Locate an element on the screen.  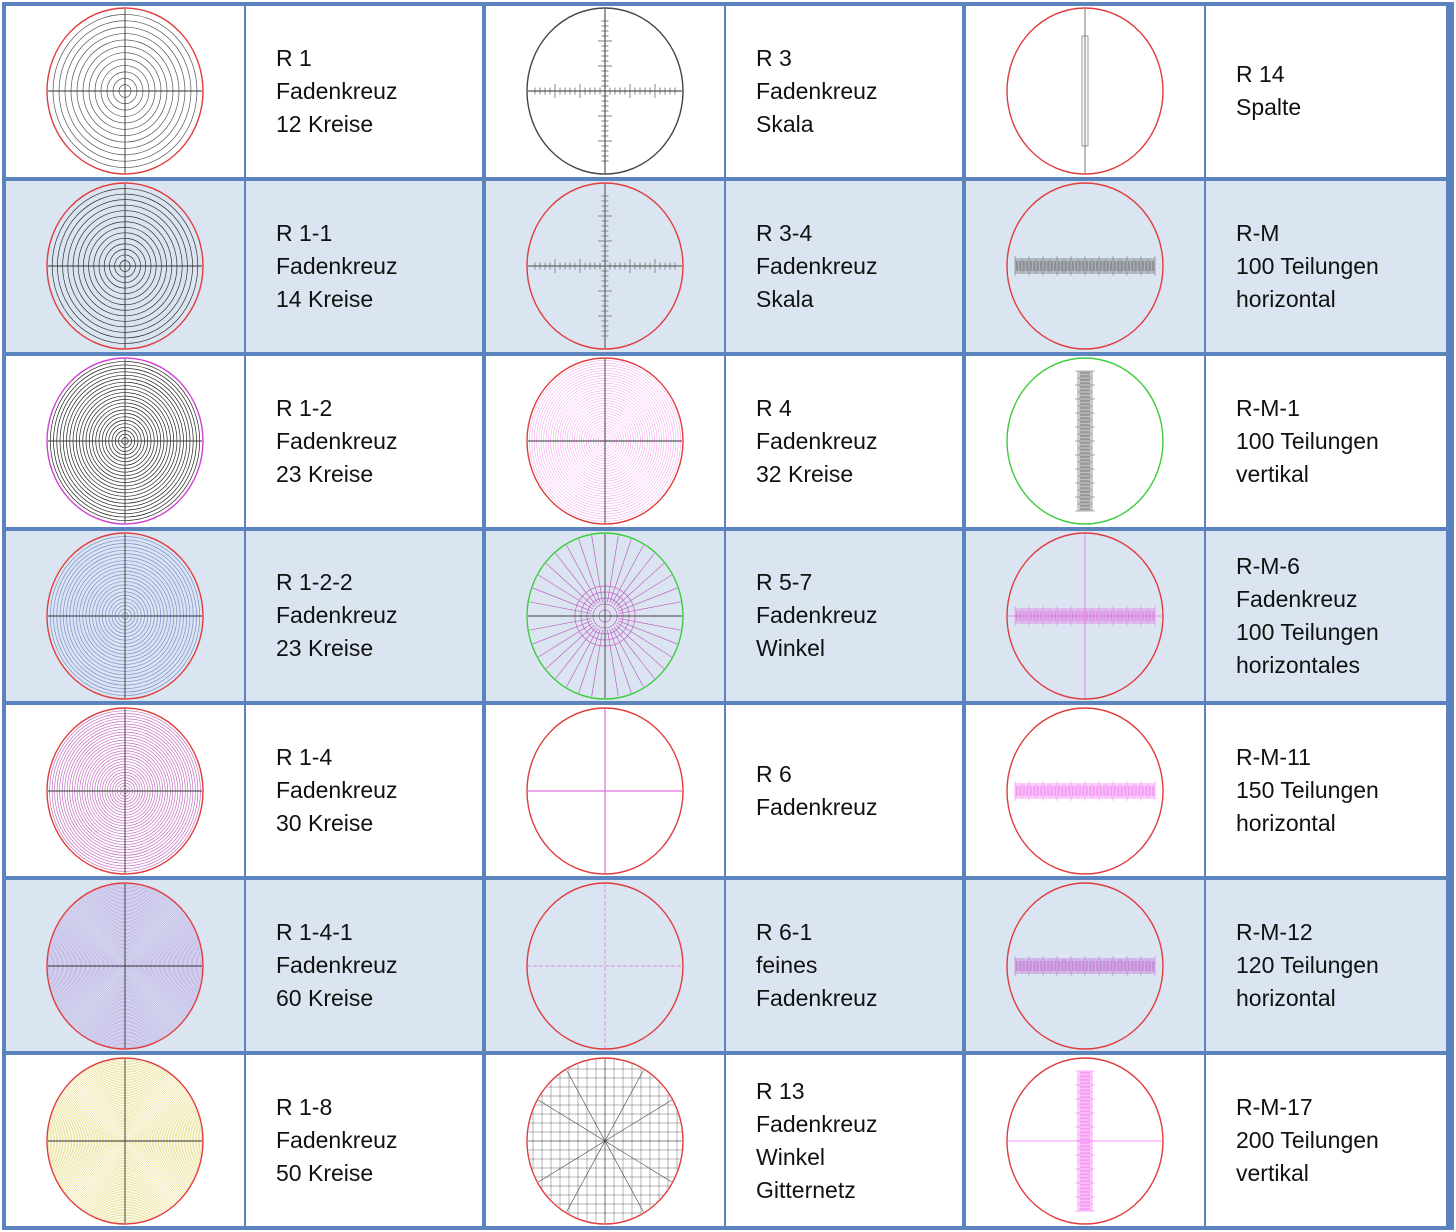
reticle-label-cell: R 3-4 Fadenkreuz Skala is located at coordinates (846, 266).